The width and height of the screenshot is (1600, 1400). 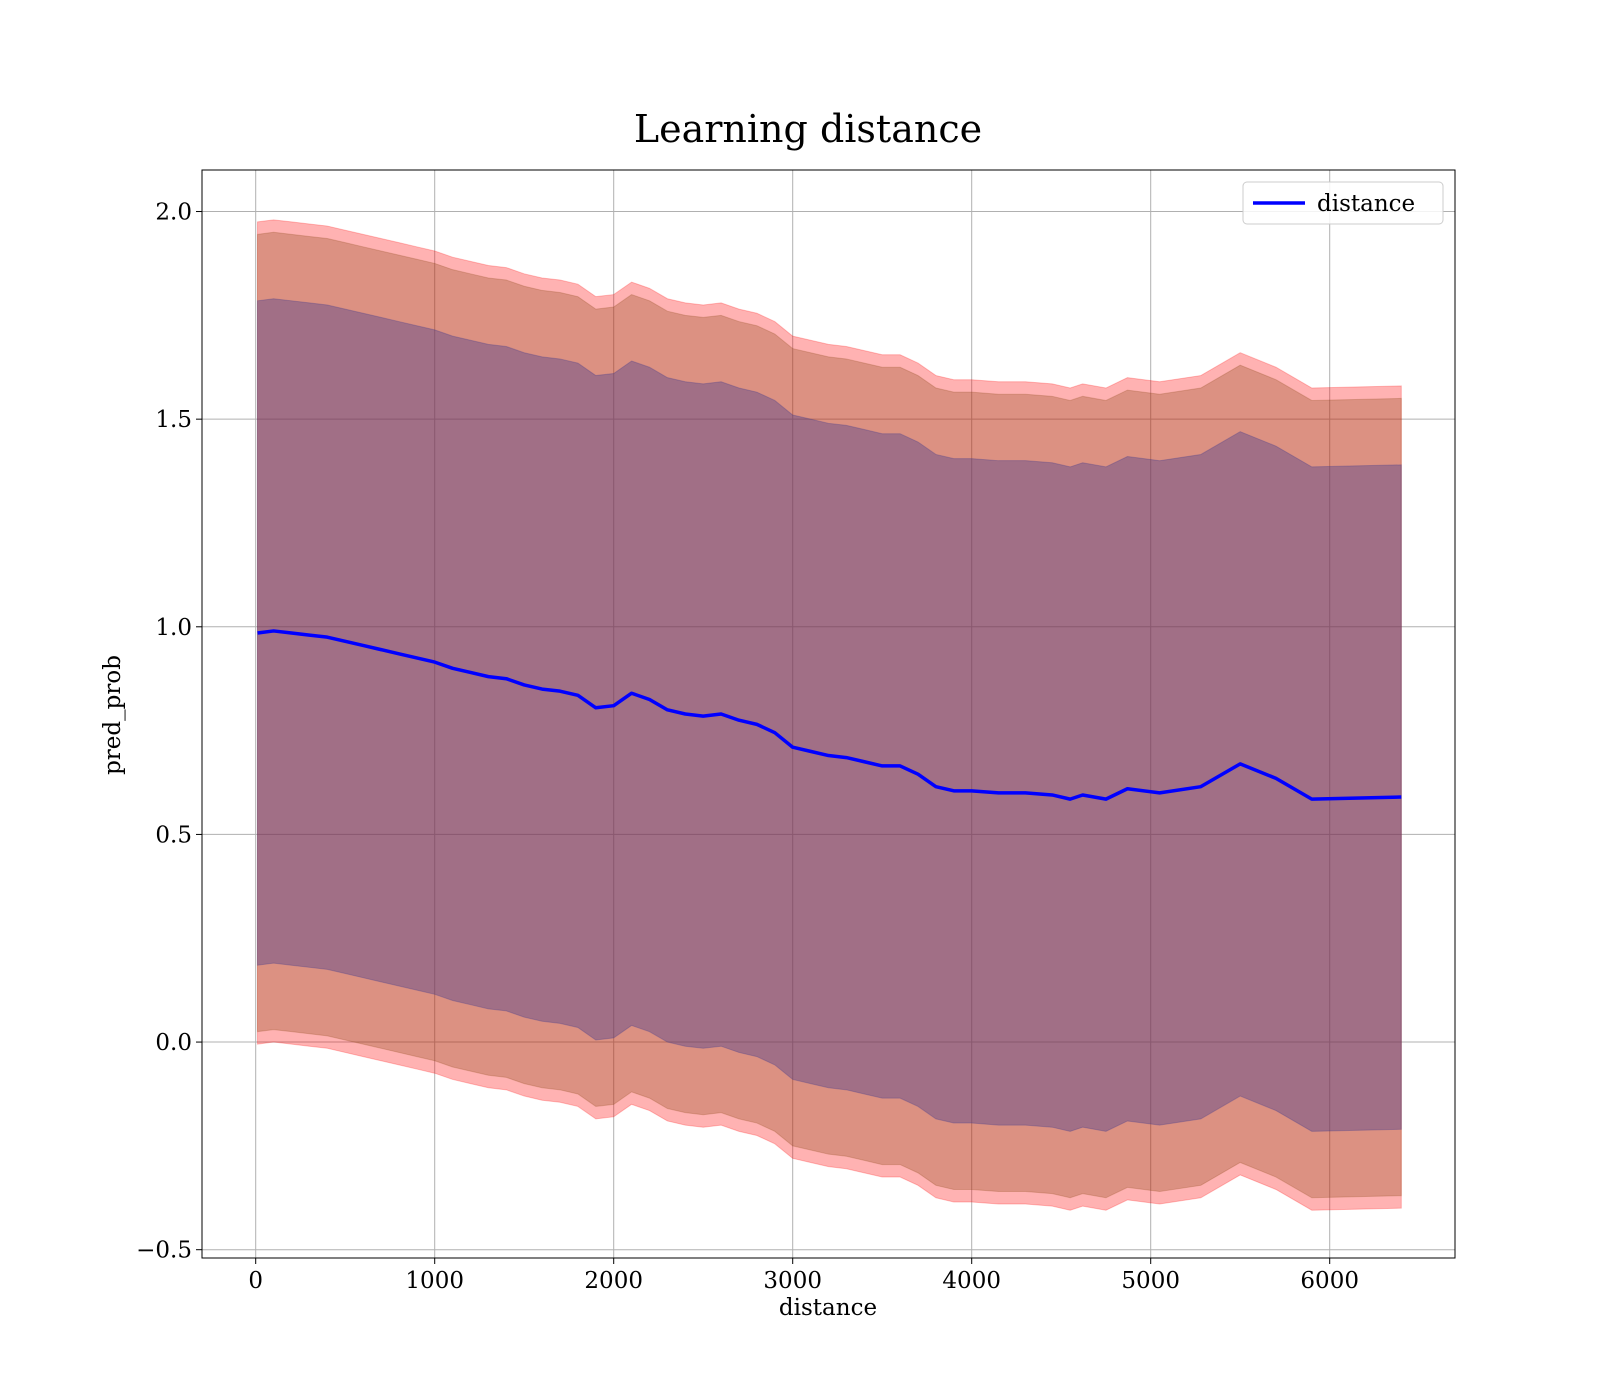 I want to click on x-tick-label: 1000, so click(x=434, y=1281).